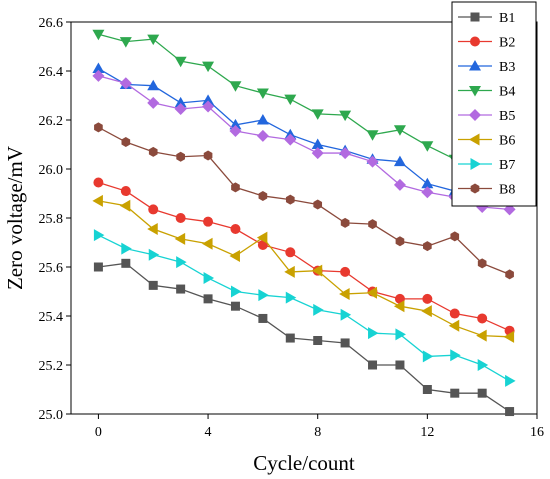 The image size is (550, 479). What do you see at coordinates (51, 268) in the screenshot?
I see `y-tick-label: 25.6` at bounding box center [51, 268].